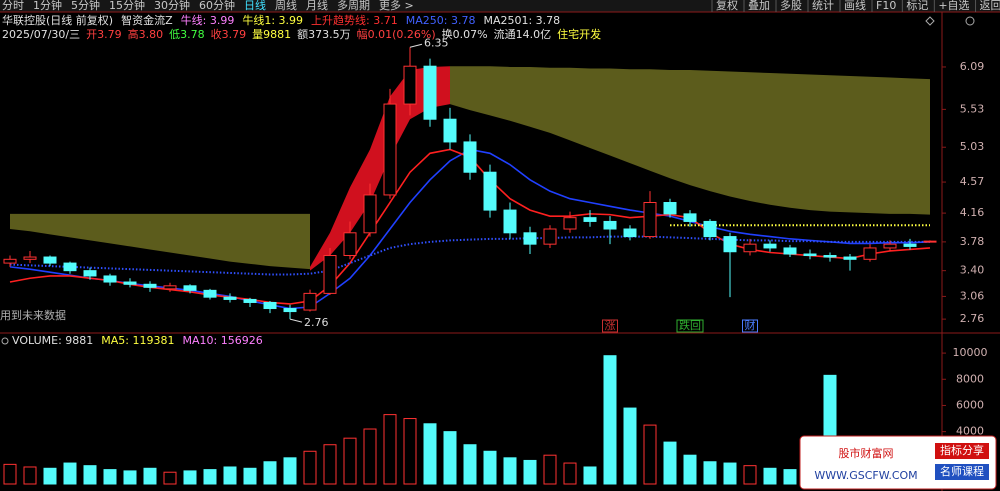  Describe the element at coordinates (962, 450) in the screenshot. I see `watermark-tag: 指标分享` at that location.